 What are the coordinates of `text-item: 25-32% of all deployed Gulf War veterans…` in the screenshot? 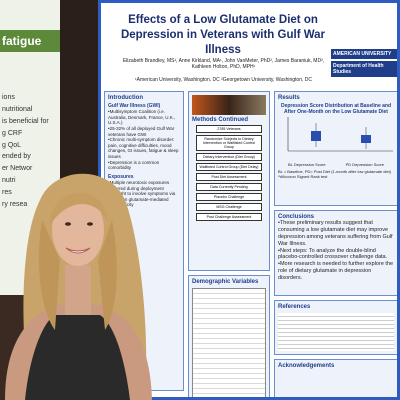 It's located at (144, 131).